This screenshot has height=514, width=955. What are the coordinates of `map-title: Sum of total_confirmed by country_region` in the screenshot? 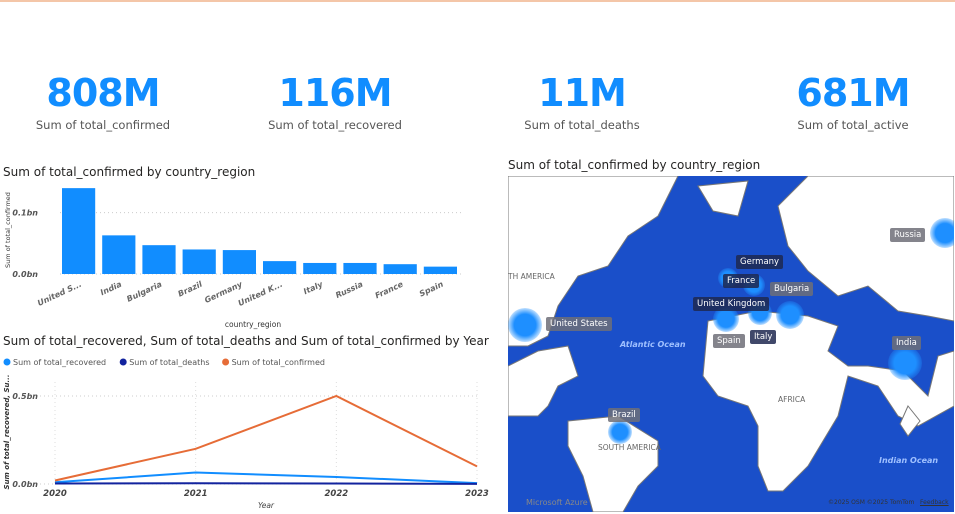 It's located at (634, 165).